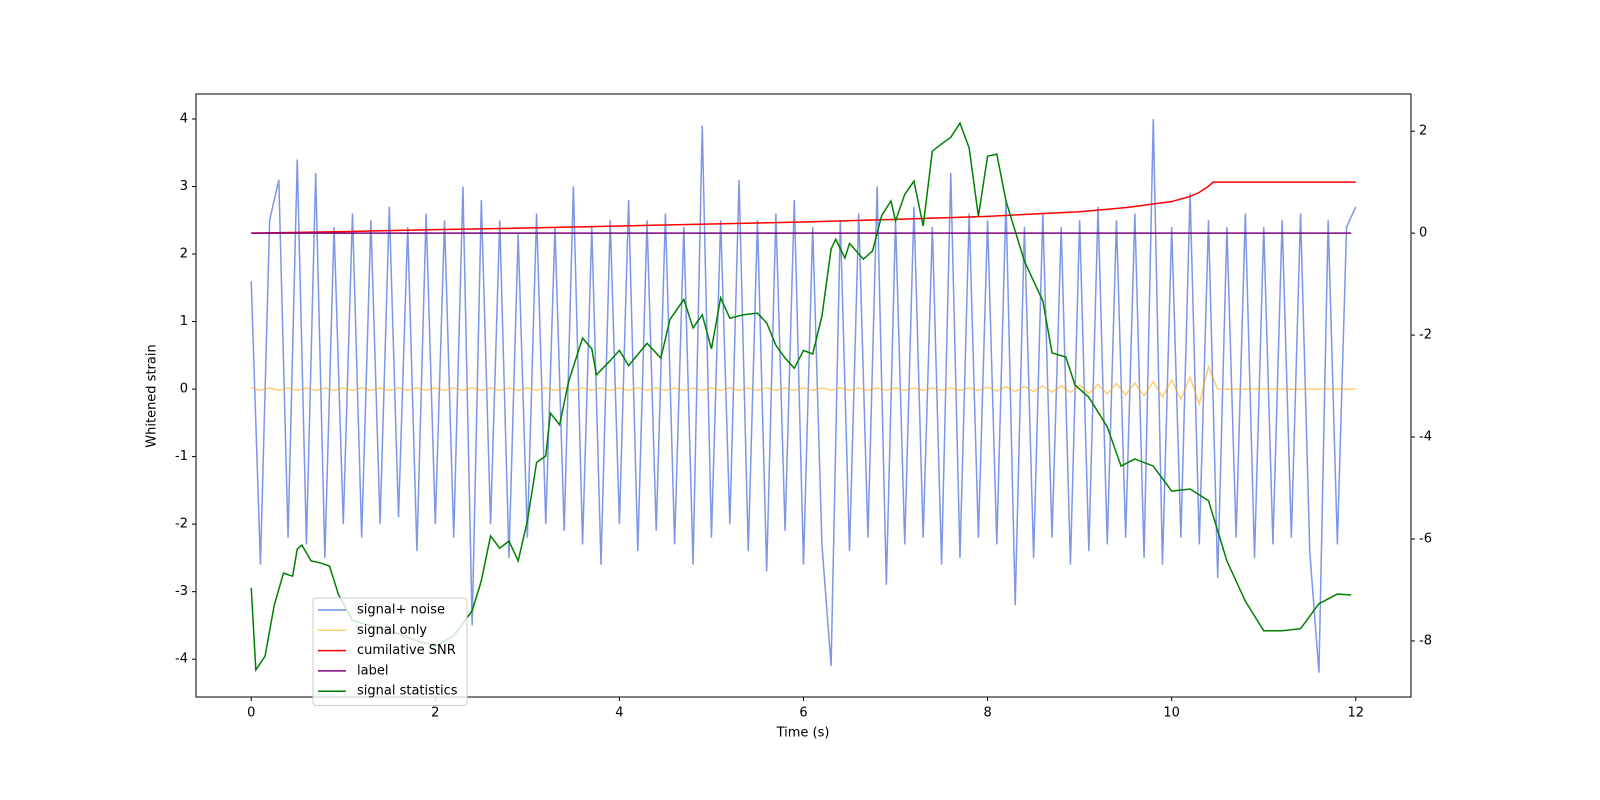  I want to click on y-tick-label: -4, so click(181, 659).